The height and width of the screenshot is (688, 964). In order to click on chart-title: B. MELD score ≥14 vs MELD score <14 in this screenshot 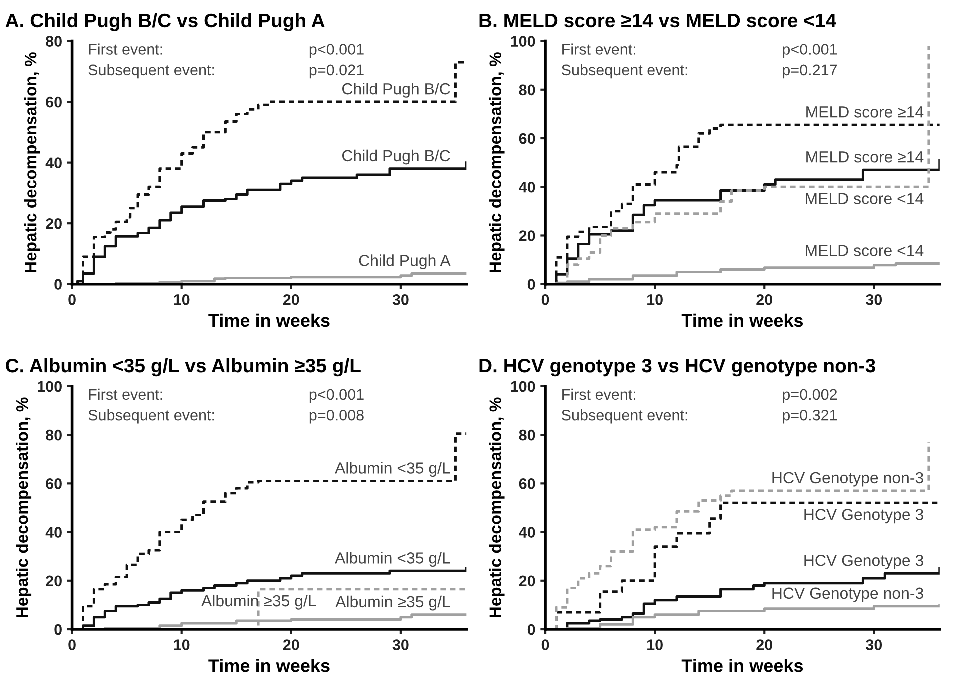, I will do `click(658, 21)`.